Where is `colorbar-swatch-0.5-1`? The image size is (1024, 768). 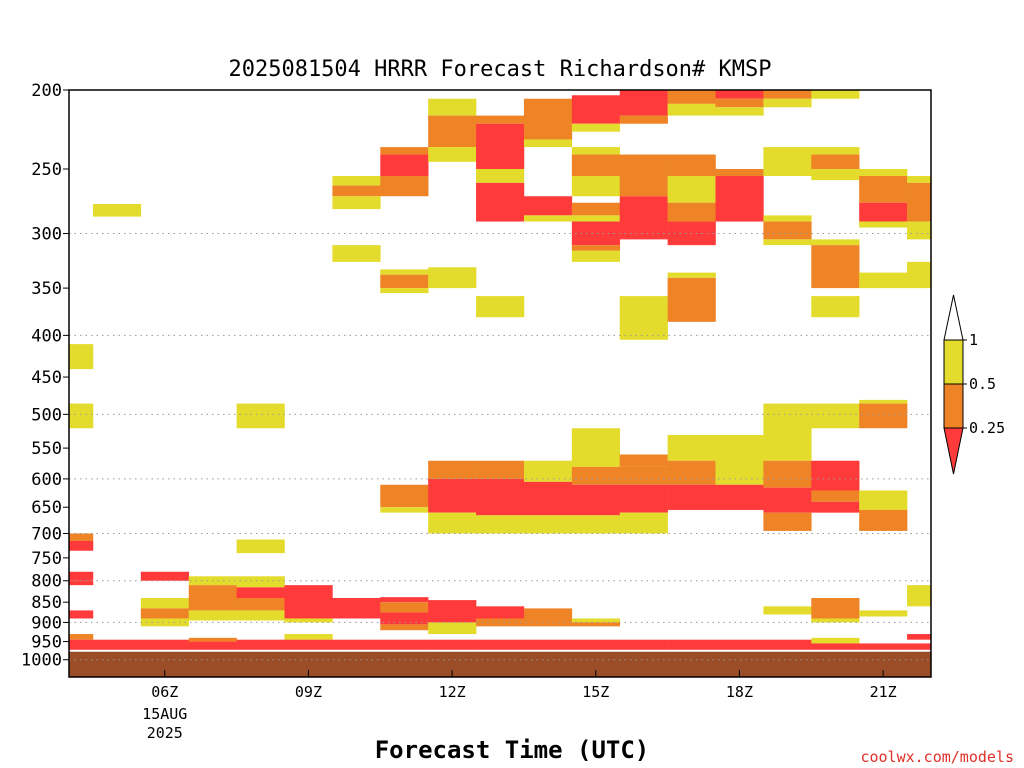 colorbar-swatch-0.5-1 is located at coordinates (953, 362).